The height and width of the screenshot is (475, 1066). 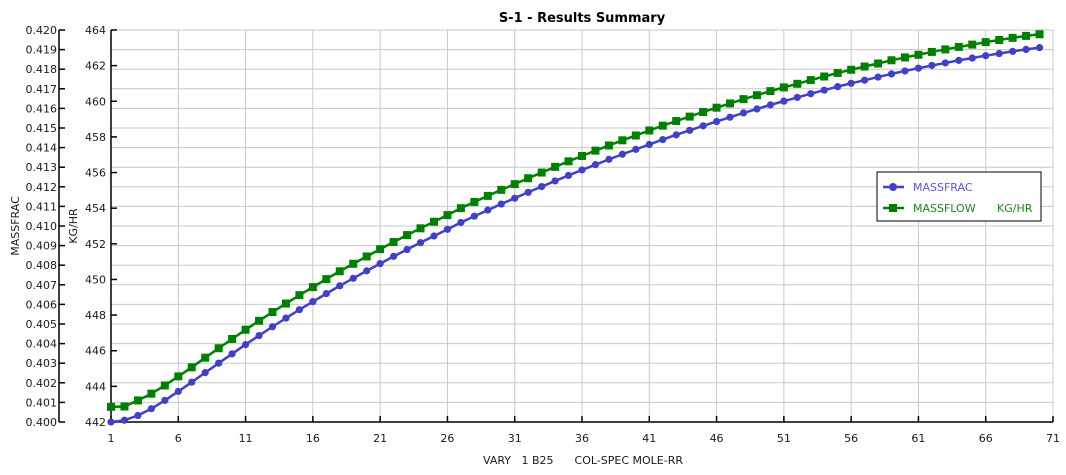 I want to click on legend-box, so click(x=959, y=196).